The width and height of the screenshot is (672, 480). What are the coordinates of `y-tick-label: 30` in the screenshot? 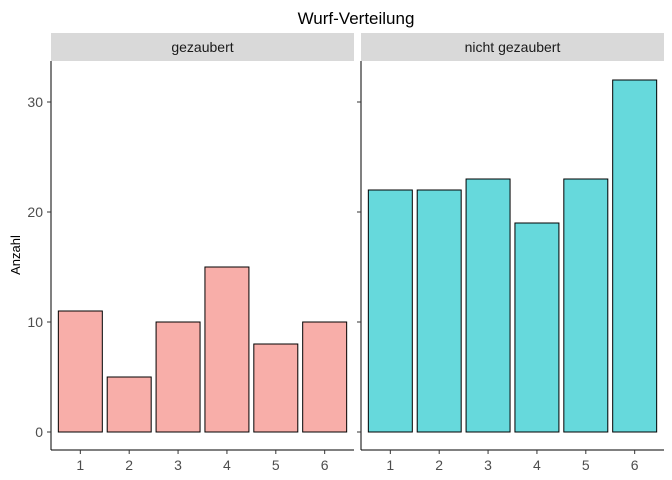 It's located at (35, 102).